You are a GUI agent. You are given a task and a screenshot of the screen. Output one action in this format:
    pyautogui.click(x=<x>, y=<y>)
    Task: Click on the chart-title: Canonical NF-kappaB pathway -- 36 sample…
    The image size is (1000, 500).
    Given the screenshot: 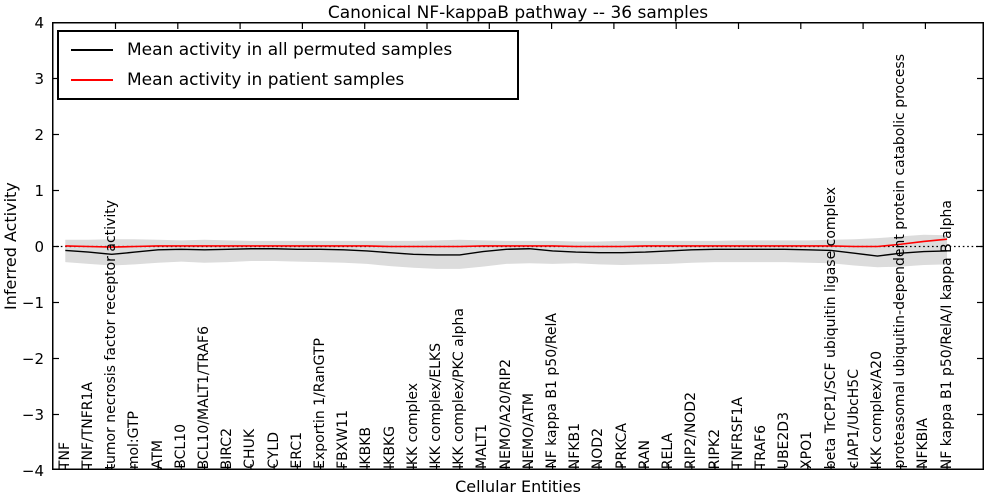 What is the action you would take?
    pyautogui.click(x=518, y=13)
    